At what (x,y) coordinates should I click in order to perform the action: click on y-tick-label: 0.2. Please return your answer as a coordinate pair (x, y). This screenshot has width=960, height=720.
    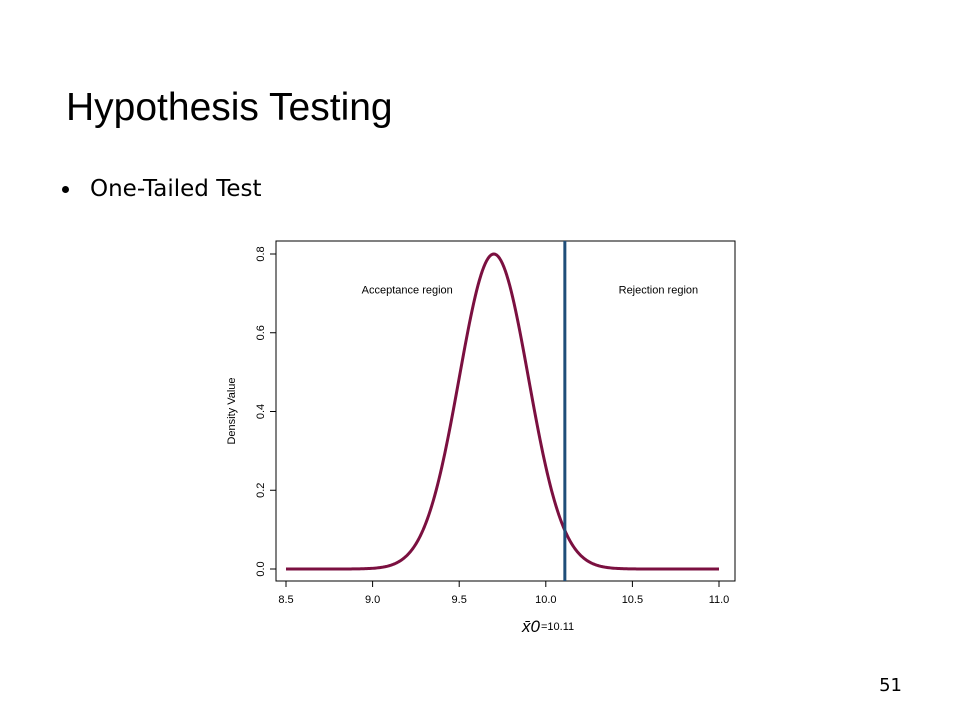
    Looking at the image, I should click on (261, 490).